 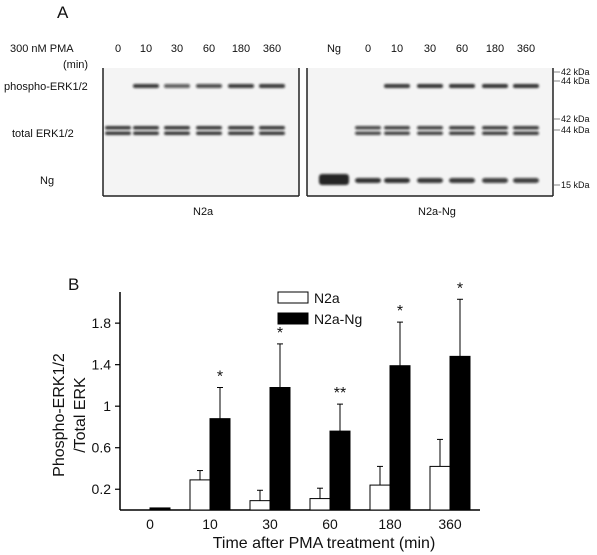 I want to click on left-blot-lane-label: 10, so click(x=146, y=49).